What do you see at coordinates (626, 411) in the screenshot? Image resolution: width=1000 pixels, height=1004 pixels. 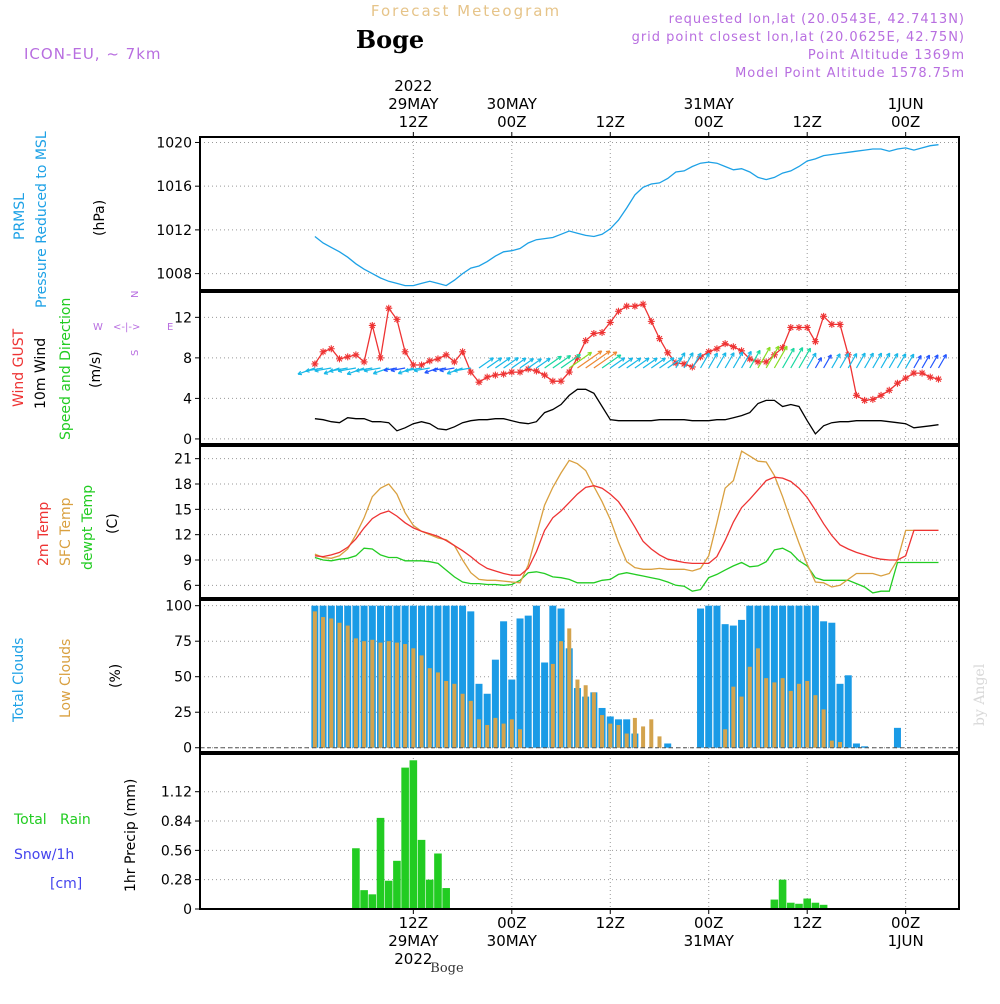 I see `wind10-line` at bounding box center [626, 411].